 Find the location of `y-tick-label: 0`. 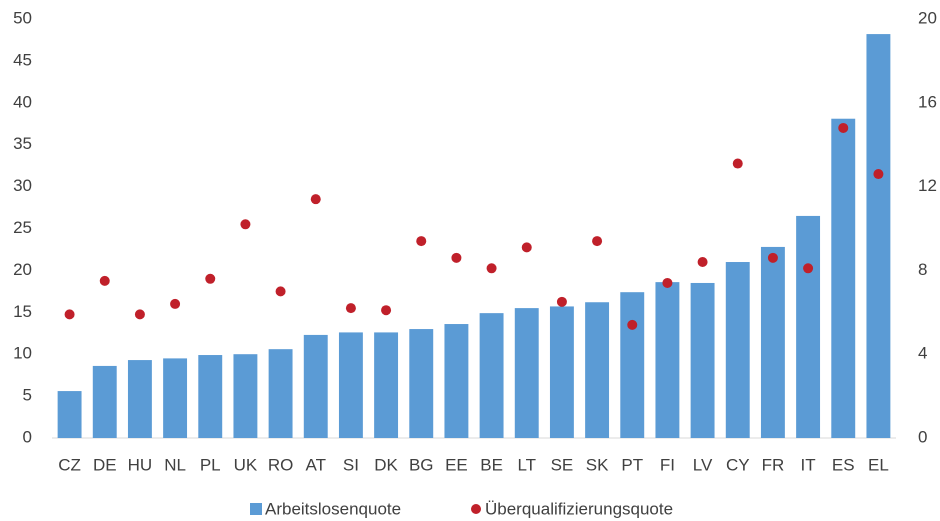

y-tick-label: 0 is located at coordinates (27, 436).